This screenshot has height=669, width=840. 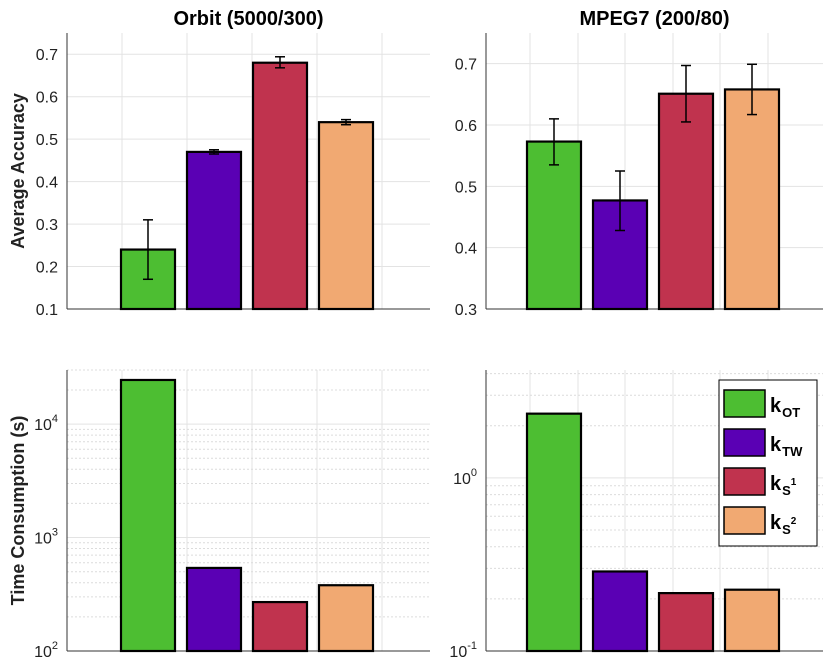 I want to click on chart-title: MPEG7 (200/80), so click(x=654, y=19).